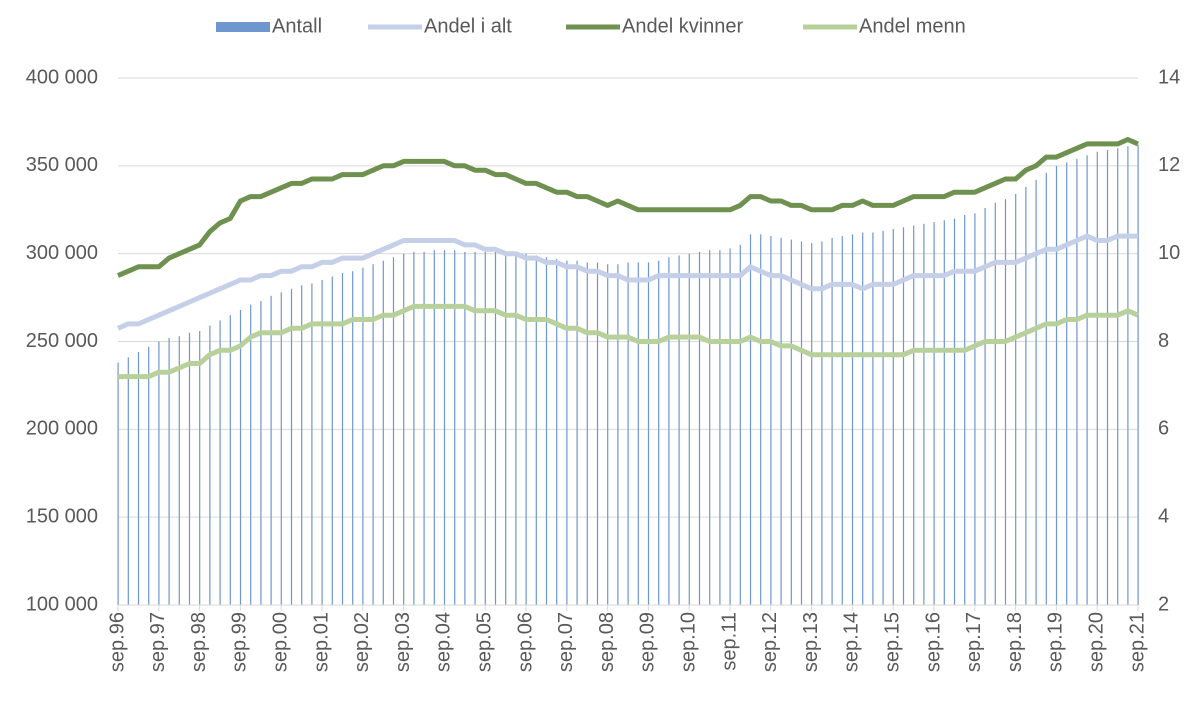 The image size is (1189, 702). What do you see at coordinates (158, 642) in the screenshot?
I see `x-tick-label: sep.97` at bounding box center [158, 642].